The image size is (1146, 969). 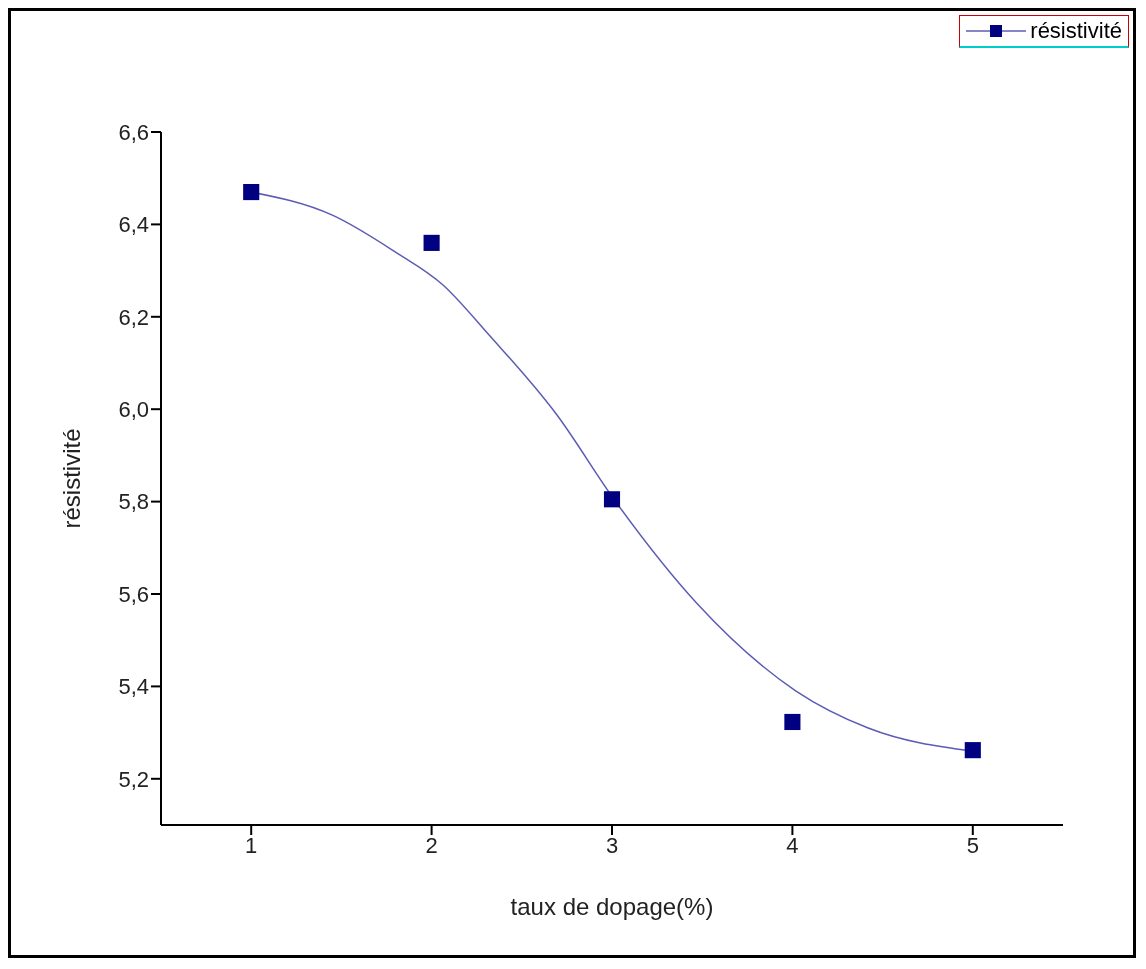 I want to click on y-tick-label: 6,0, so click(x=133, y=410).